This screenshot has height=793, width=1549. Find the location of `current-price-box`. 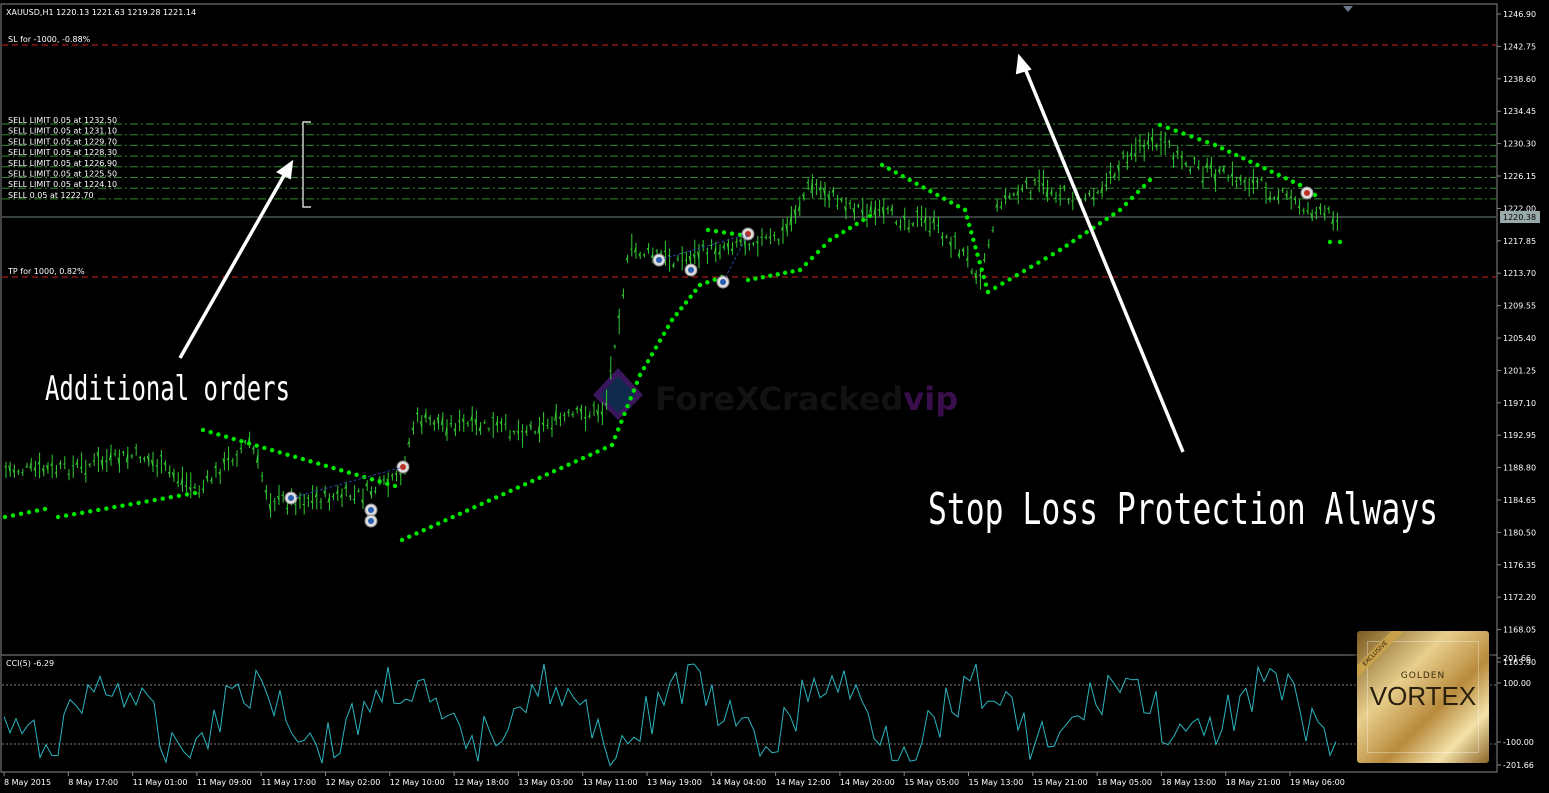

current-price-box is located at coordinates (1520, 217).